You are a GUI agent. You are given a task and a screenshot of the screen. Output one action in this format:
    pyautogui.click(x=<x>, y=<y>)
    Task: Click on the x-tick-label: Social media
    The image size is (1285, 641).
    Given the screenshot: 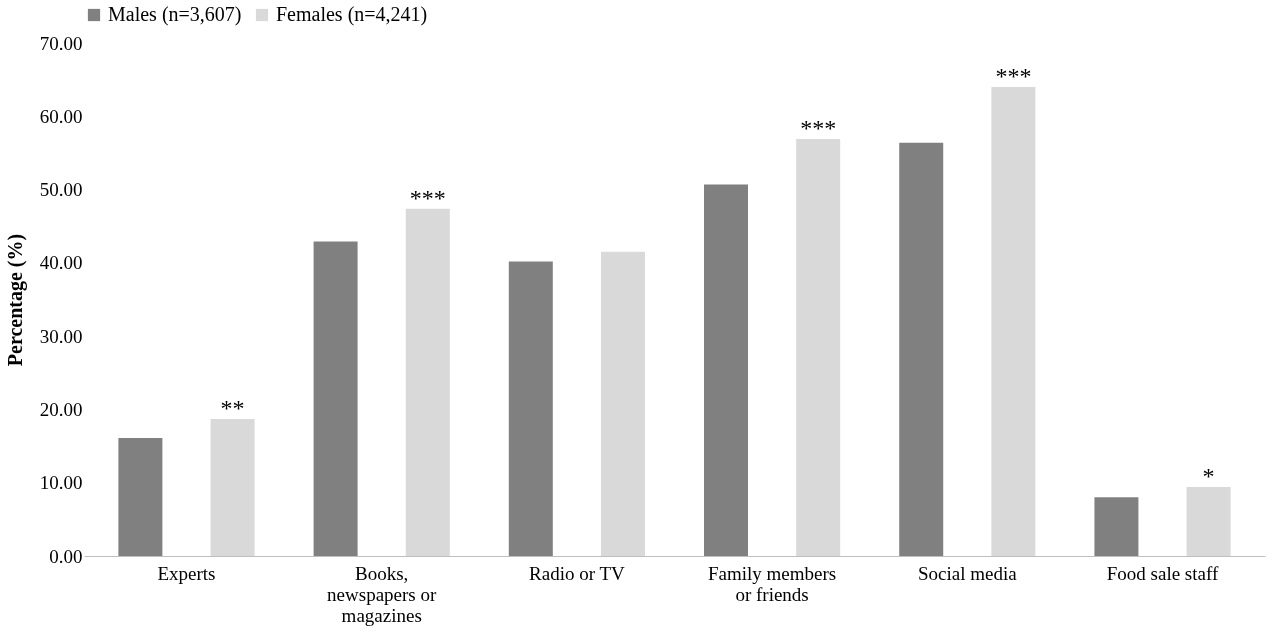 What is the action you would take?
    pyautogui.click(x=967, y=573)
    